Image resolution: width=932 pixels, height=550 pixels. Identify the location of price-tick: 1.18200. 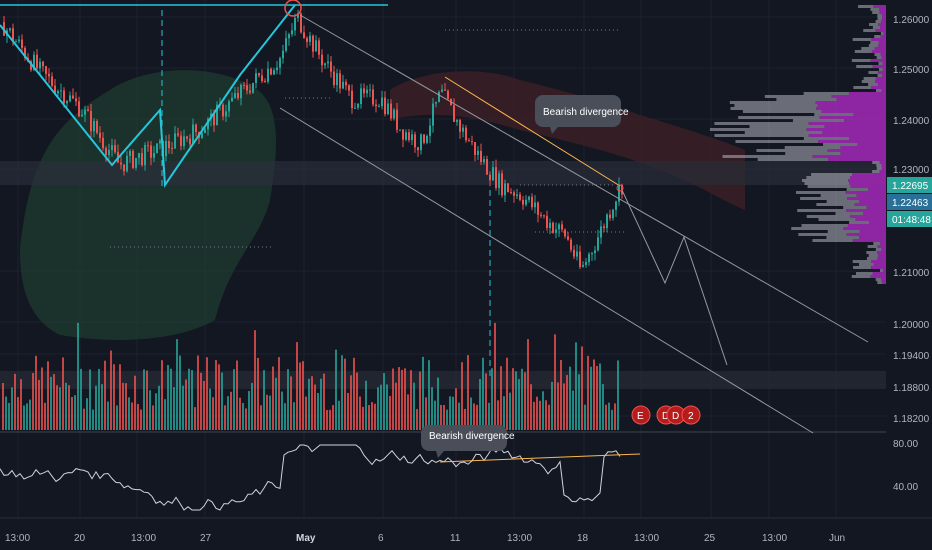
(911, 419).